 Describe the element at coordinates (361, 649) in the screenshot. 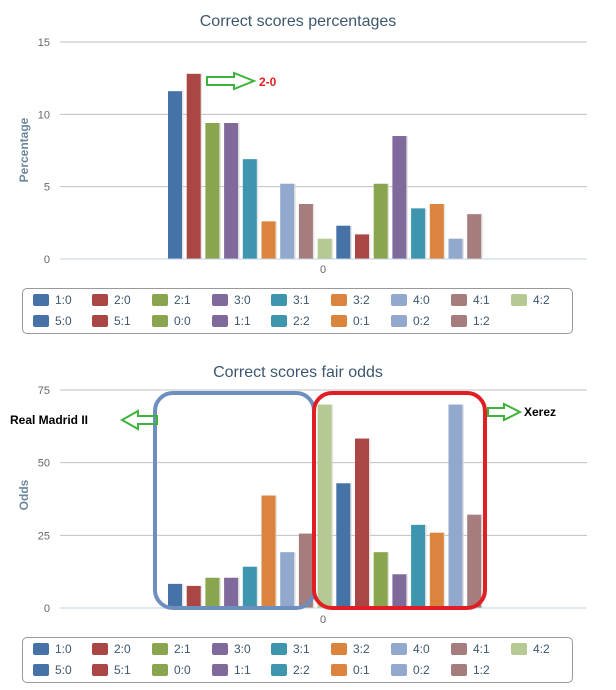

I see `legend-label: 3:2` at that location.